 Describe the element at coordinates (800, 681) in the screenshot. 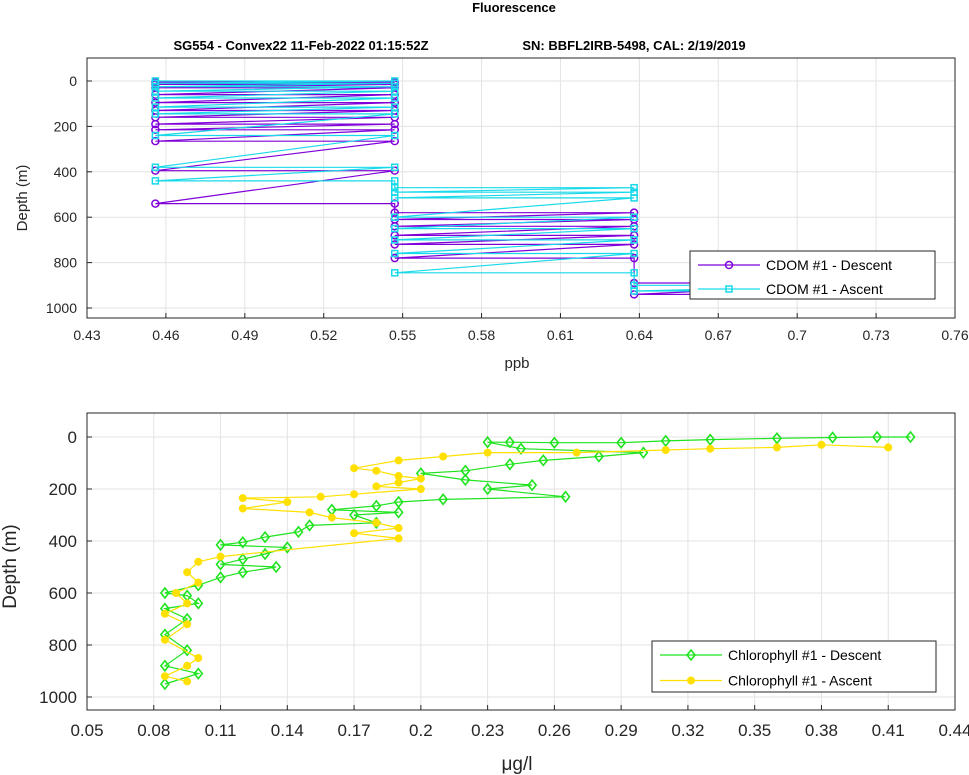

I see `legend-label: Chlorophyll #1 - Ascent` at that location.